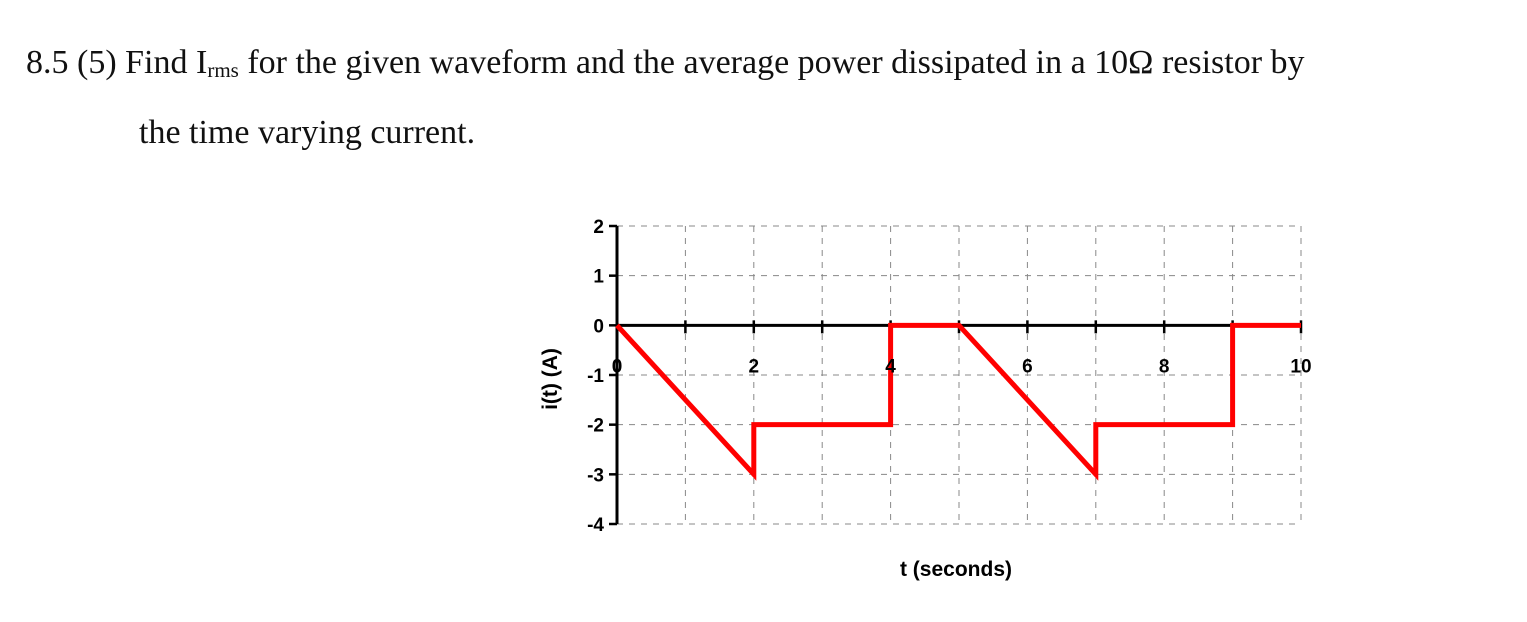  What do you see at coordinates (1027, 366) in the screenshot?
I see `x-tick-label: 6` at bounding box center [1027, 366].